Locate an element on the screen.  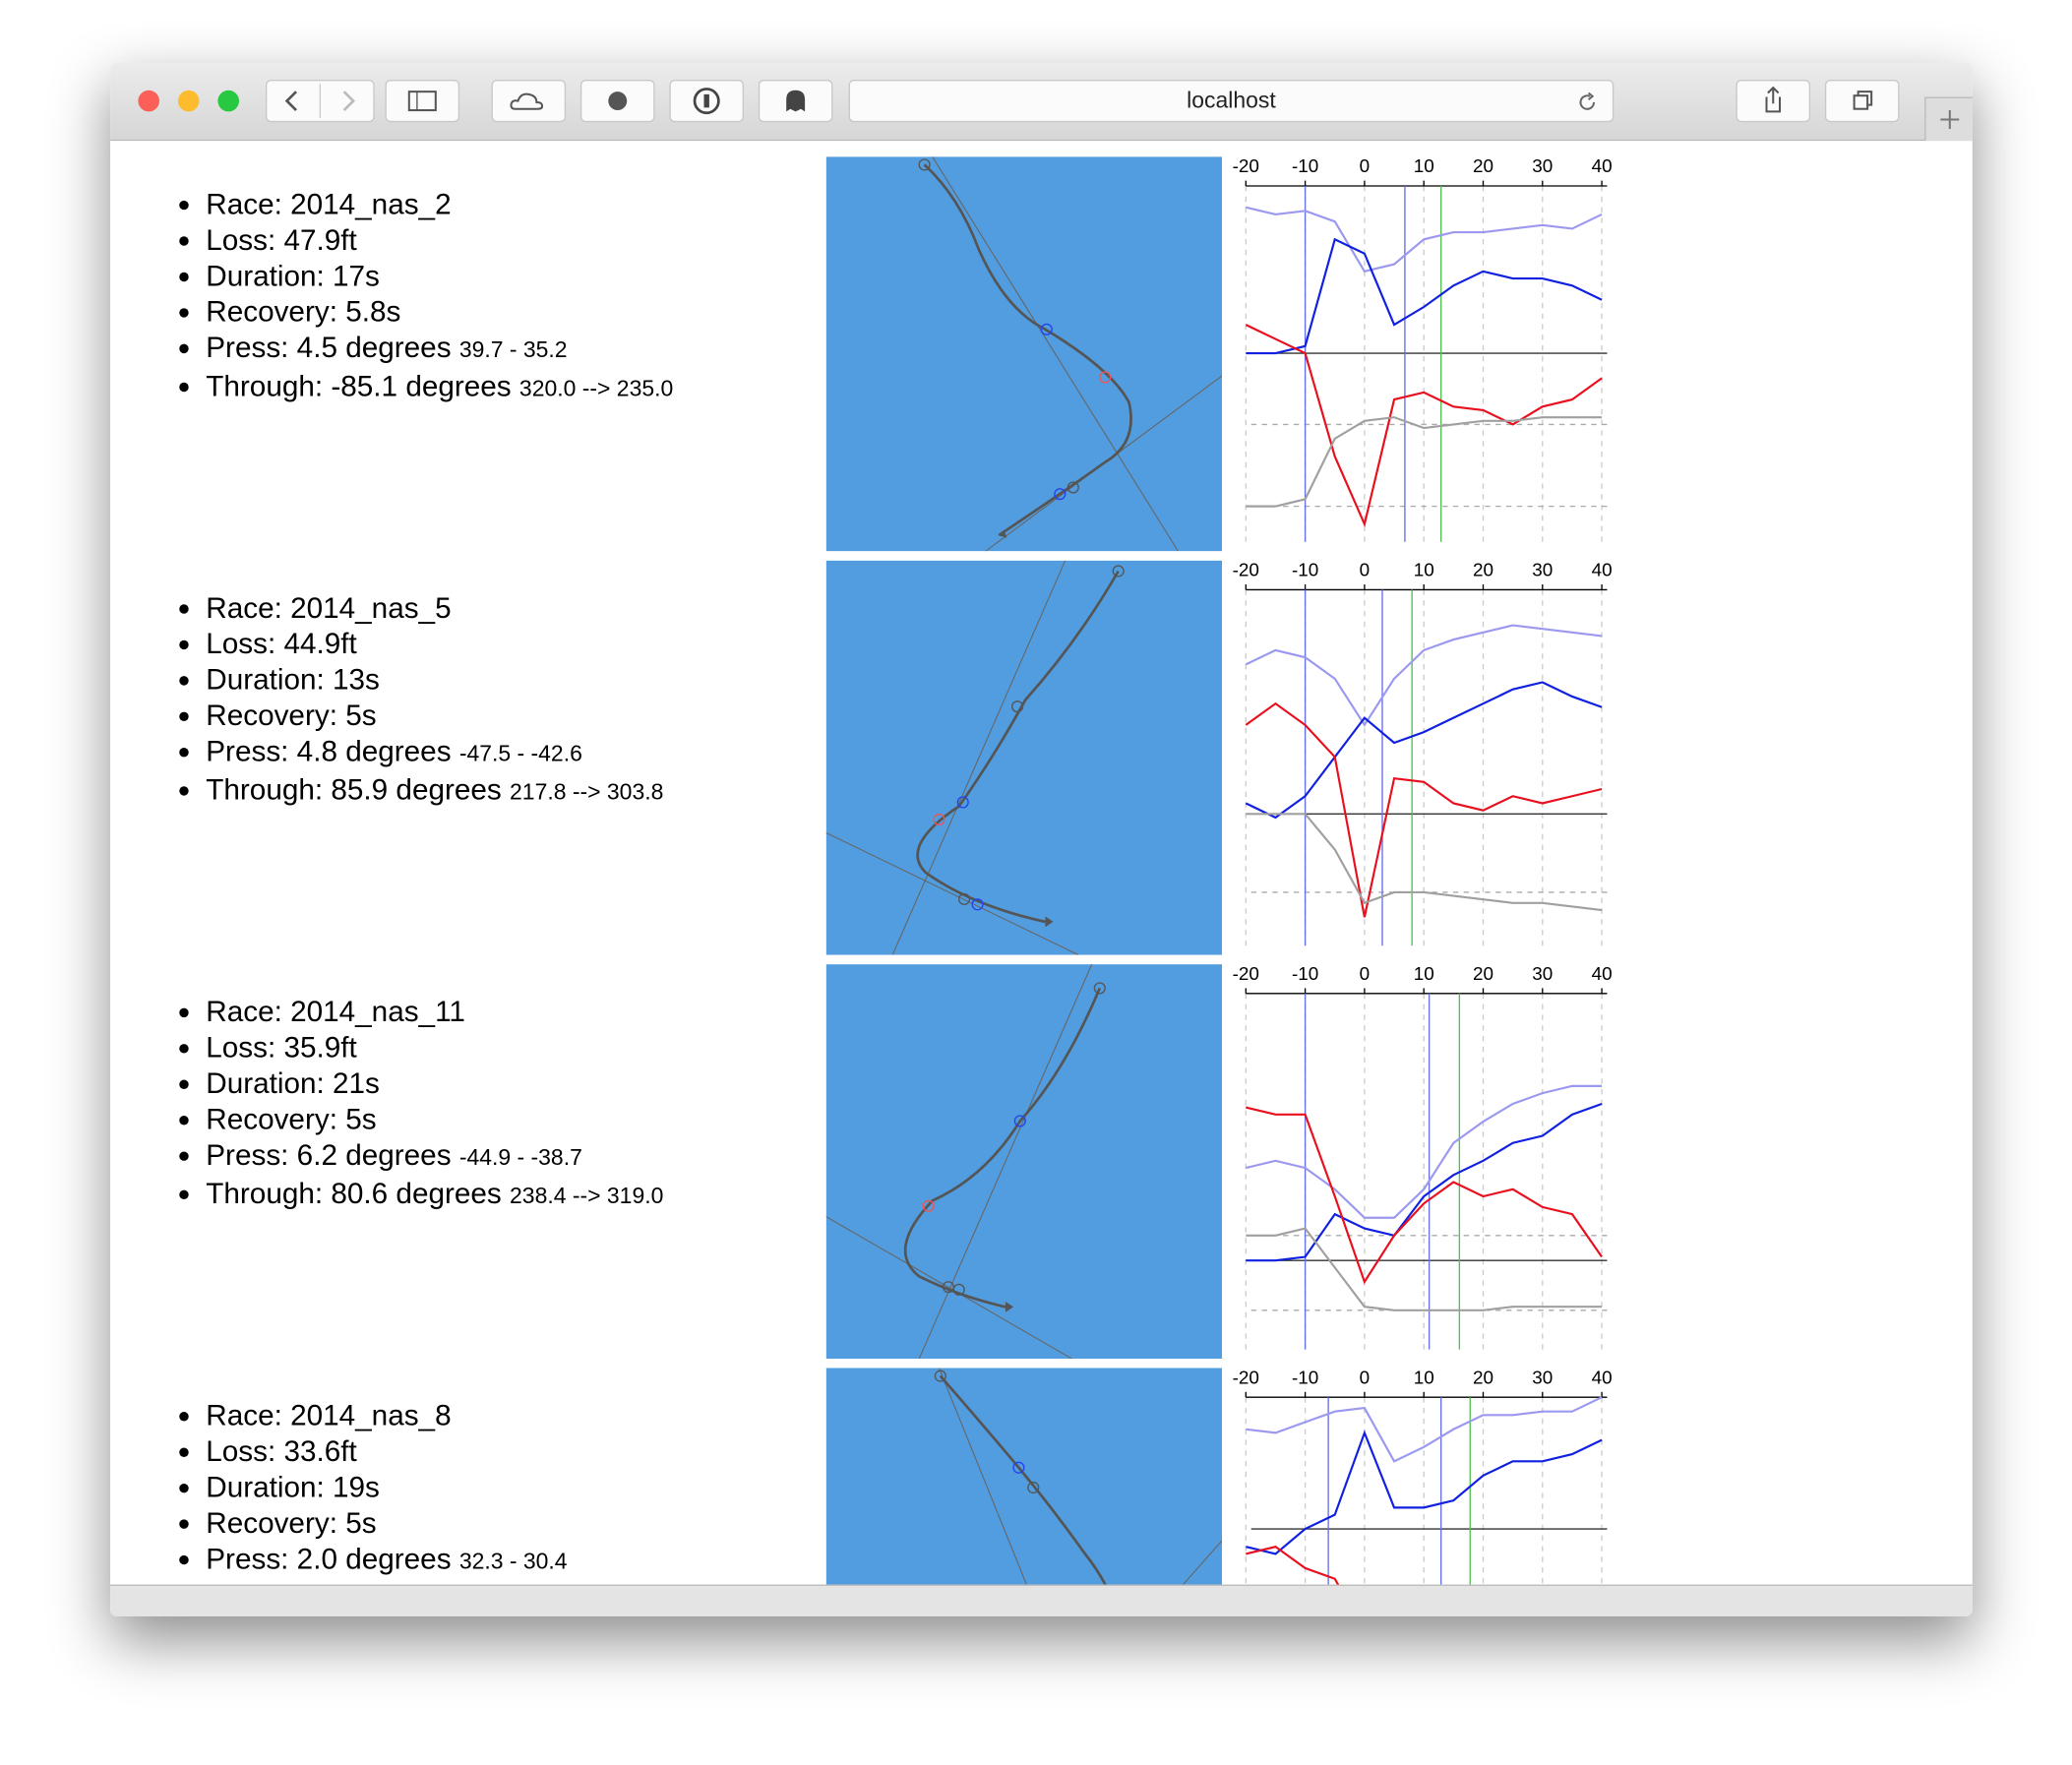
info-detail: 39.7 - 35.2 is located at coordinates (513, 349).